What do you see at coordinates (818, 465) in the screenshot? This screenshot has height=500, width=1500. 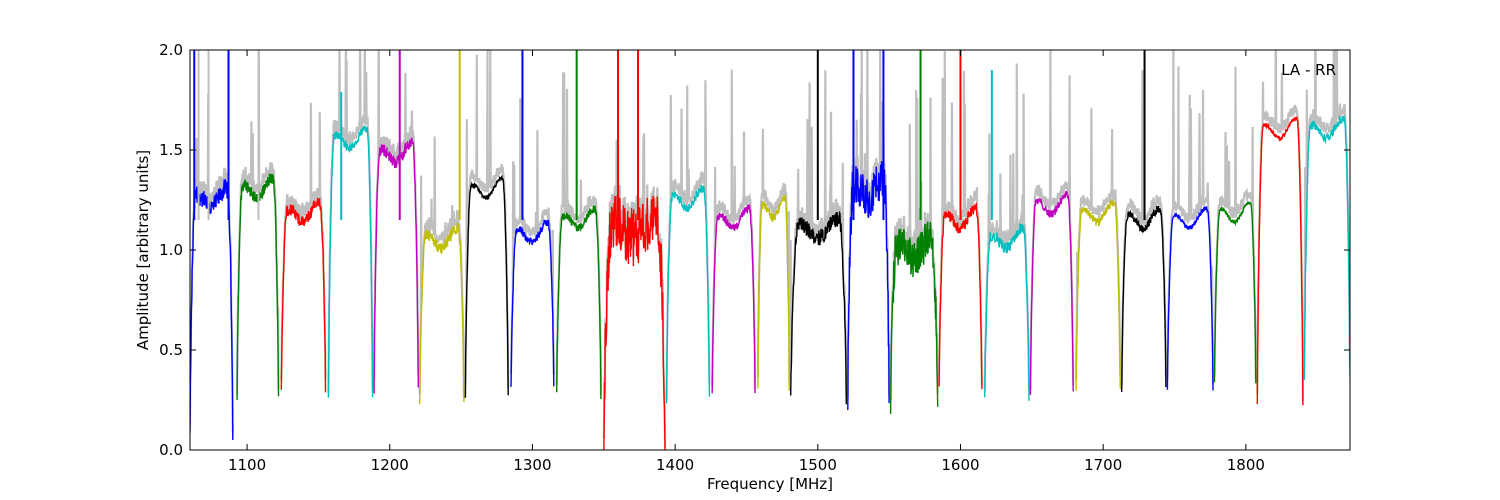 I see `x-tick-label: 1500` at bounding box center [818, 465].